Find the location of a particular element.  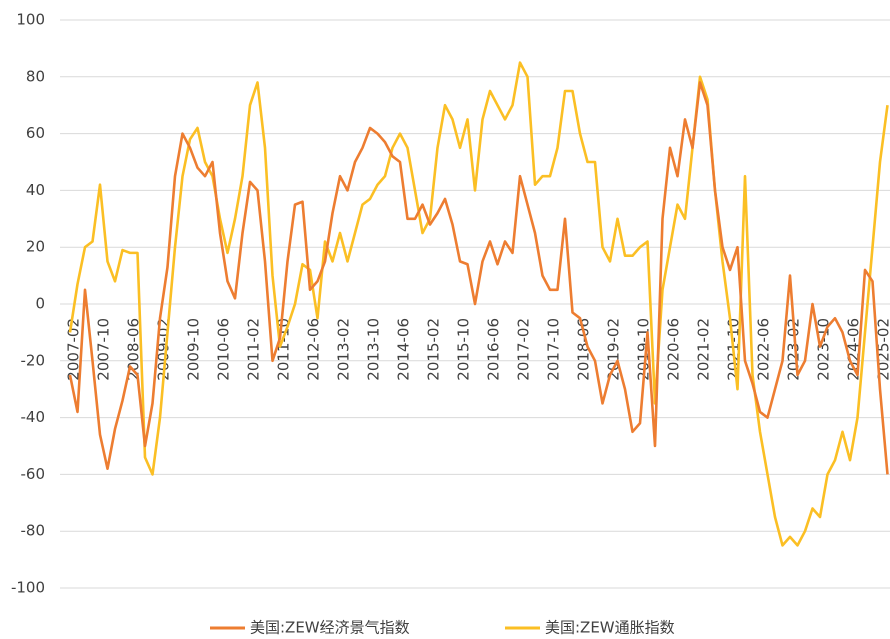

x-tick-label: 2013-10 is located at coordinates (374, 349).